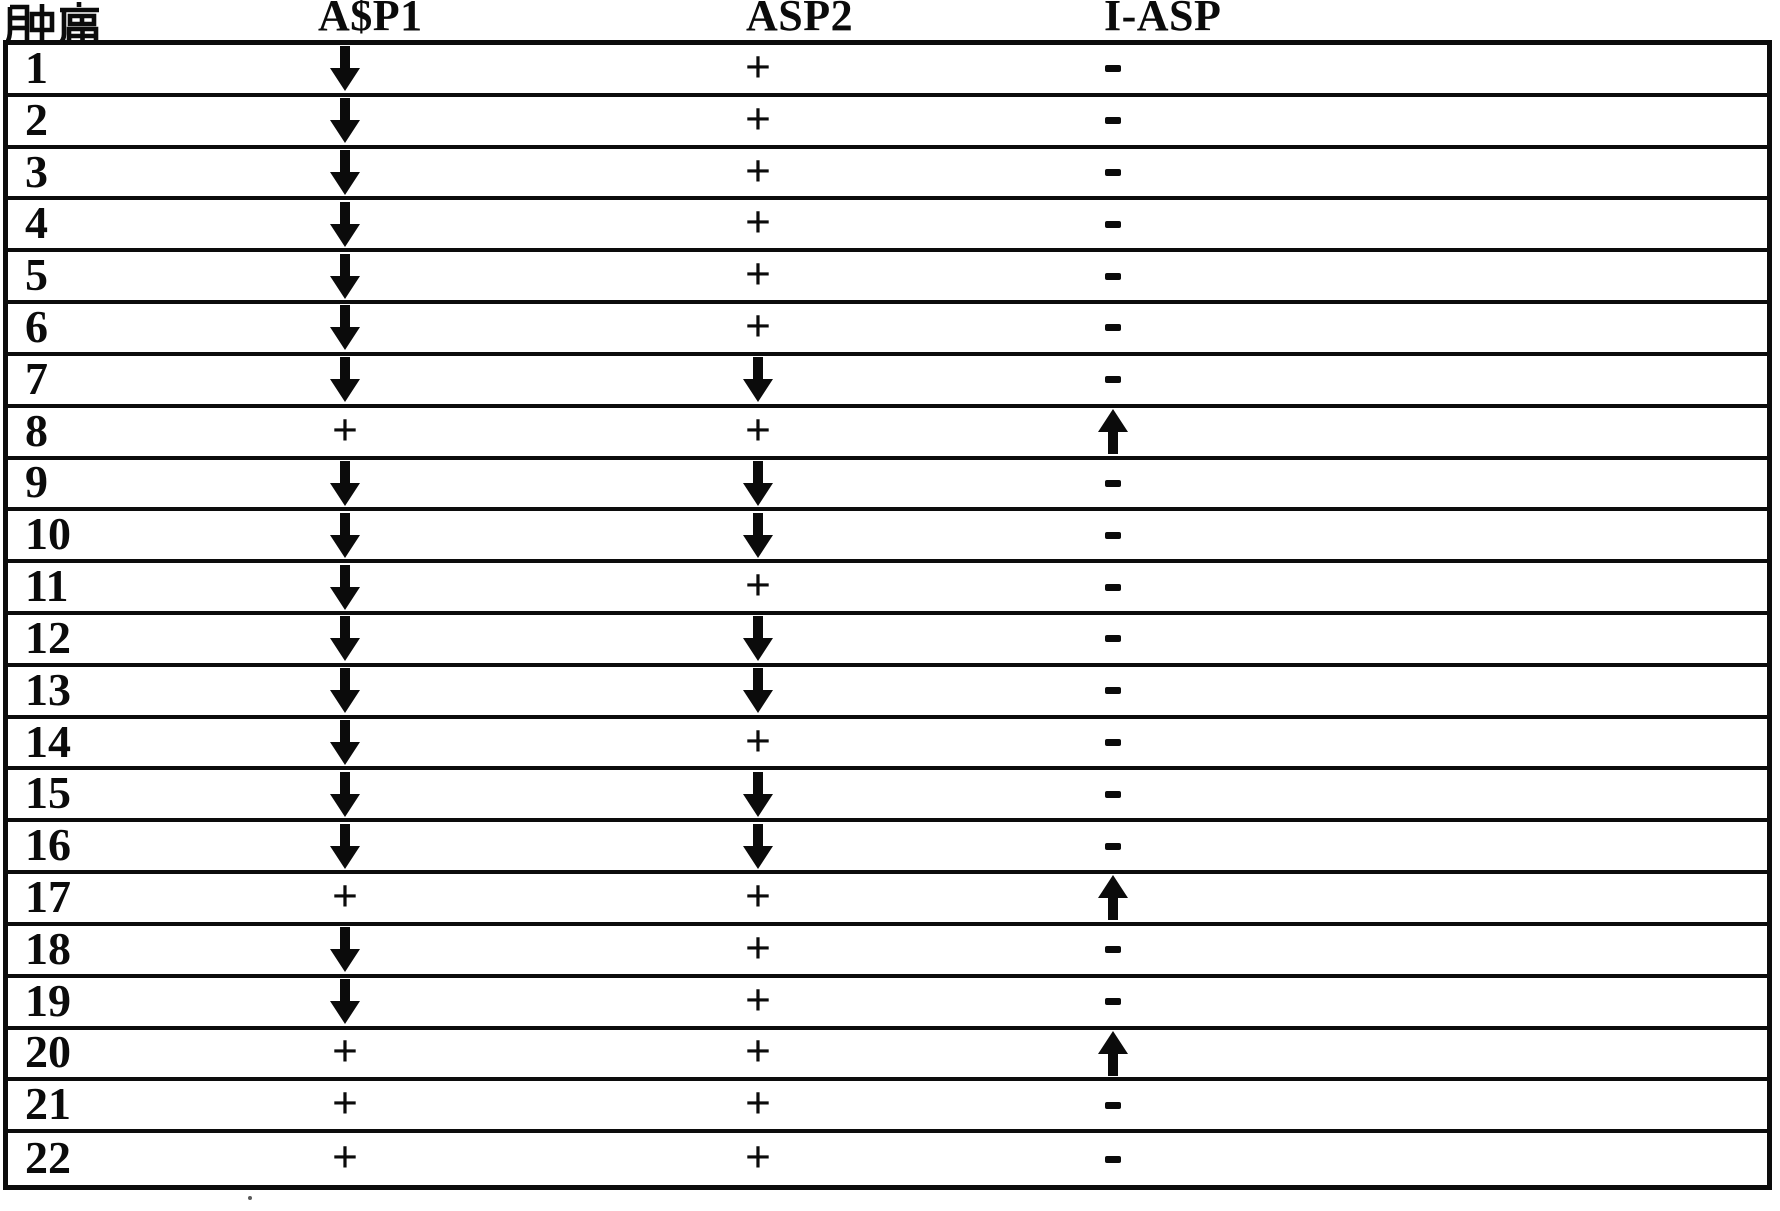 The height and width of the screenshot is (1211, 1780). I want to click on tumor-header-cjk-label, so click(52, 23).